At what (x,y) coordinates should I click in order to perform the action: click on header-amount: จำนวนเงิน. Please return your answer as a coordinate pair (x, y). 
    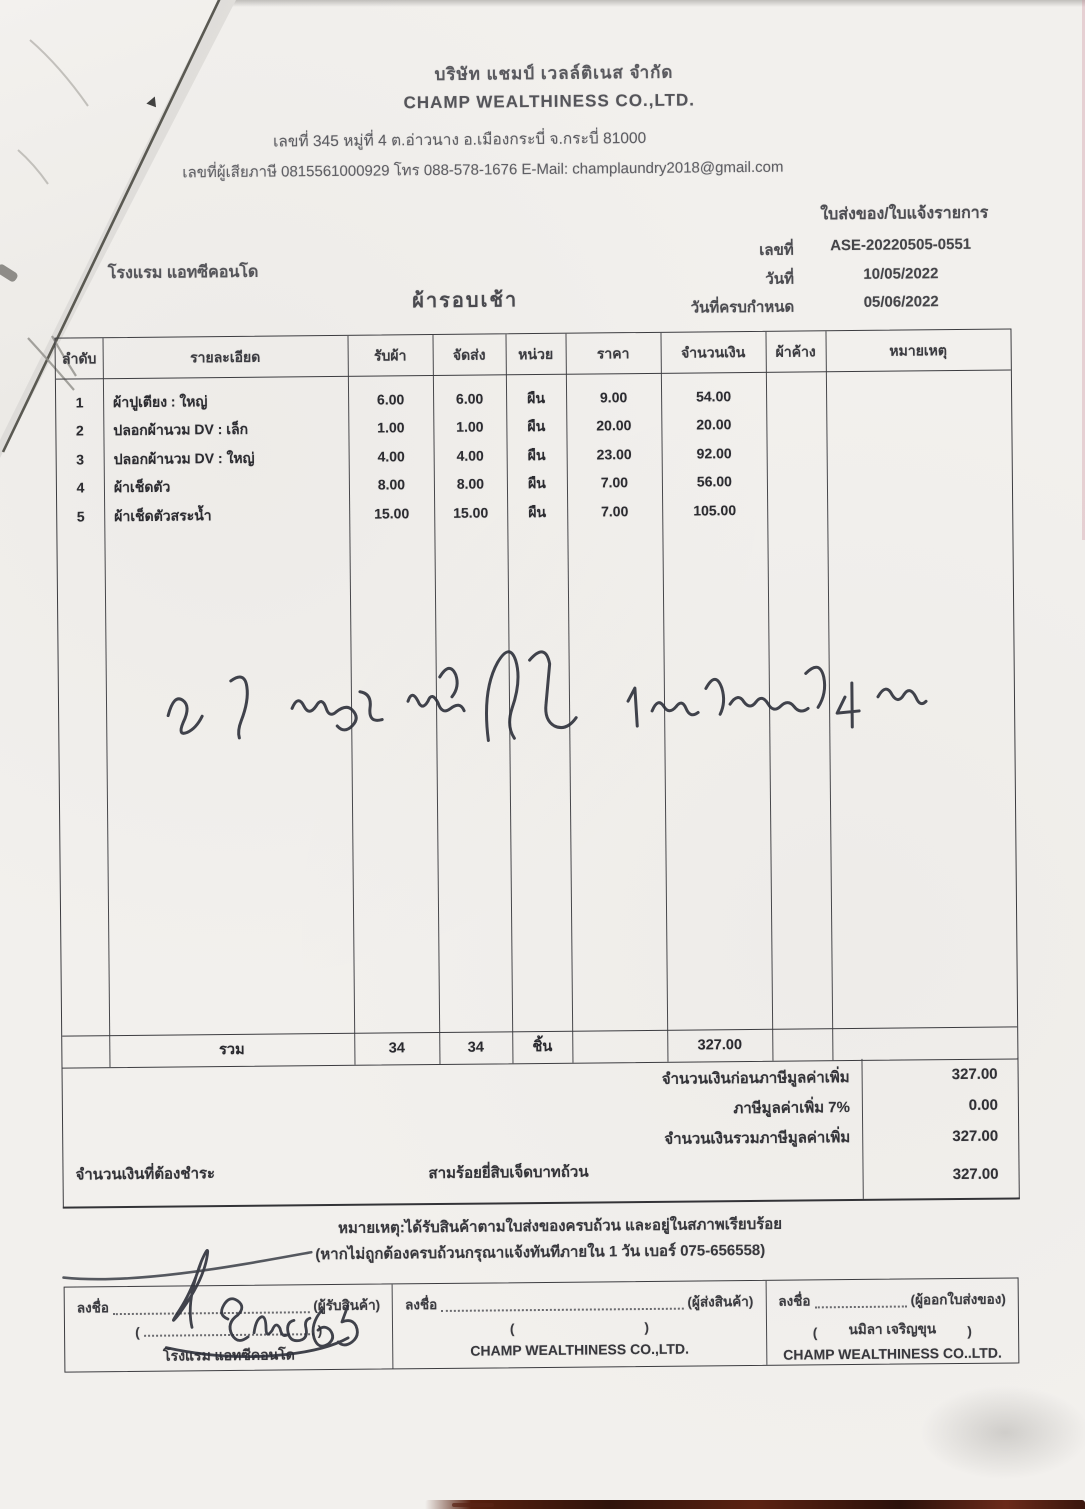
    Looking at the image, I should click on (713, 352).